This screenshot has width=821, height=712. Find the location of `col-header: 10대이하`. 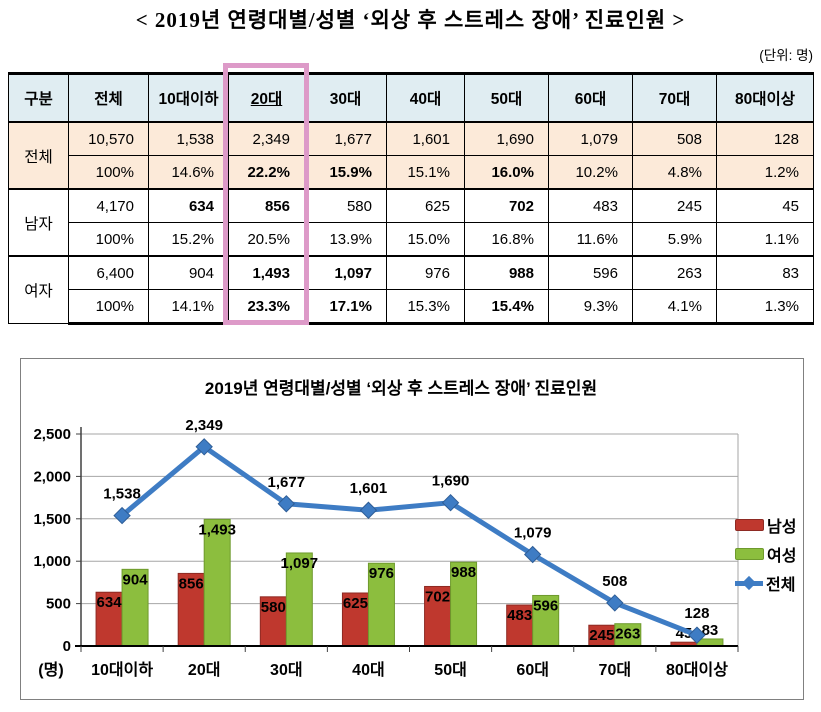

col-header: 10대이하 is located at coordinates (188, 97).